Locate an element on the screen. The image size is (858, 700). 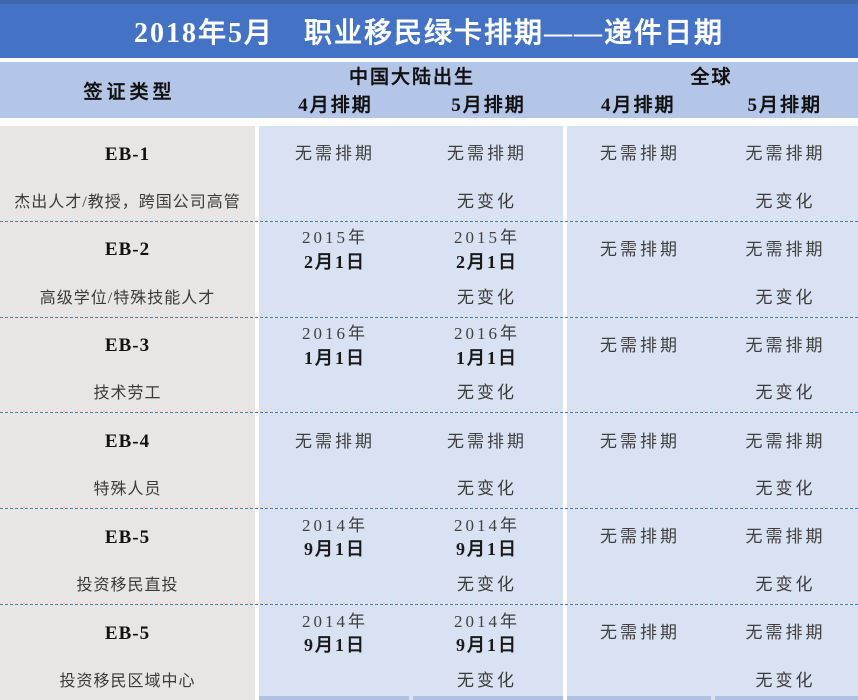
visa-category-cell: EB-2 is located at coordinates (127, 250).